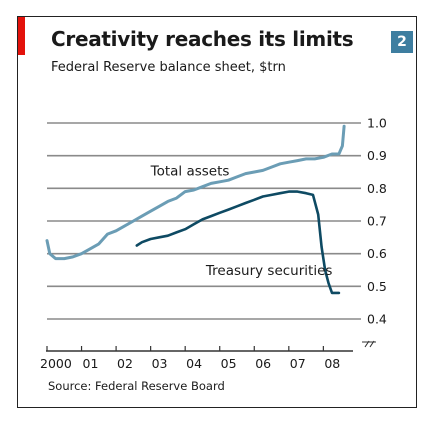  What do you see at coordinates (332, 363) in the screenshot?
I see `x-tick-label: 08` at bounding box center [332, 363].